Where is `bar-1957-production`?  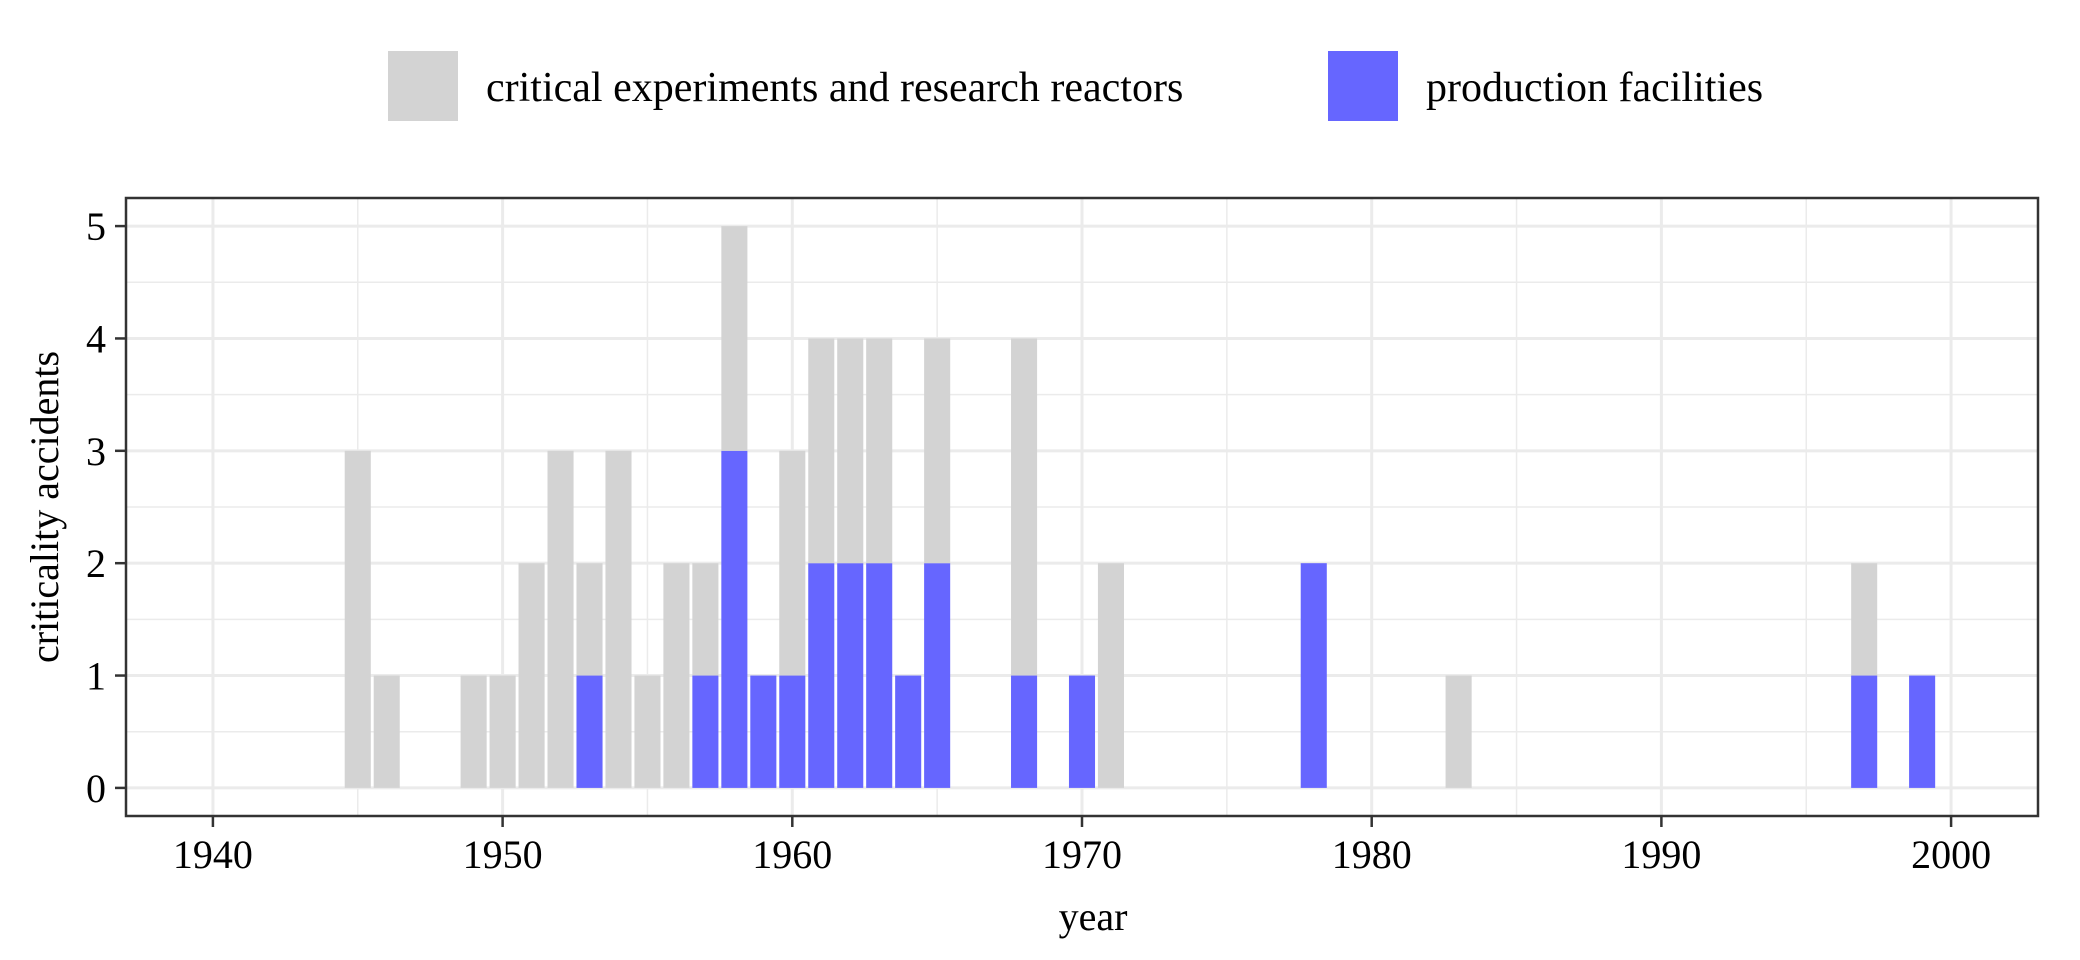
bar-1957-production is located at coordinates (705, 731).